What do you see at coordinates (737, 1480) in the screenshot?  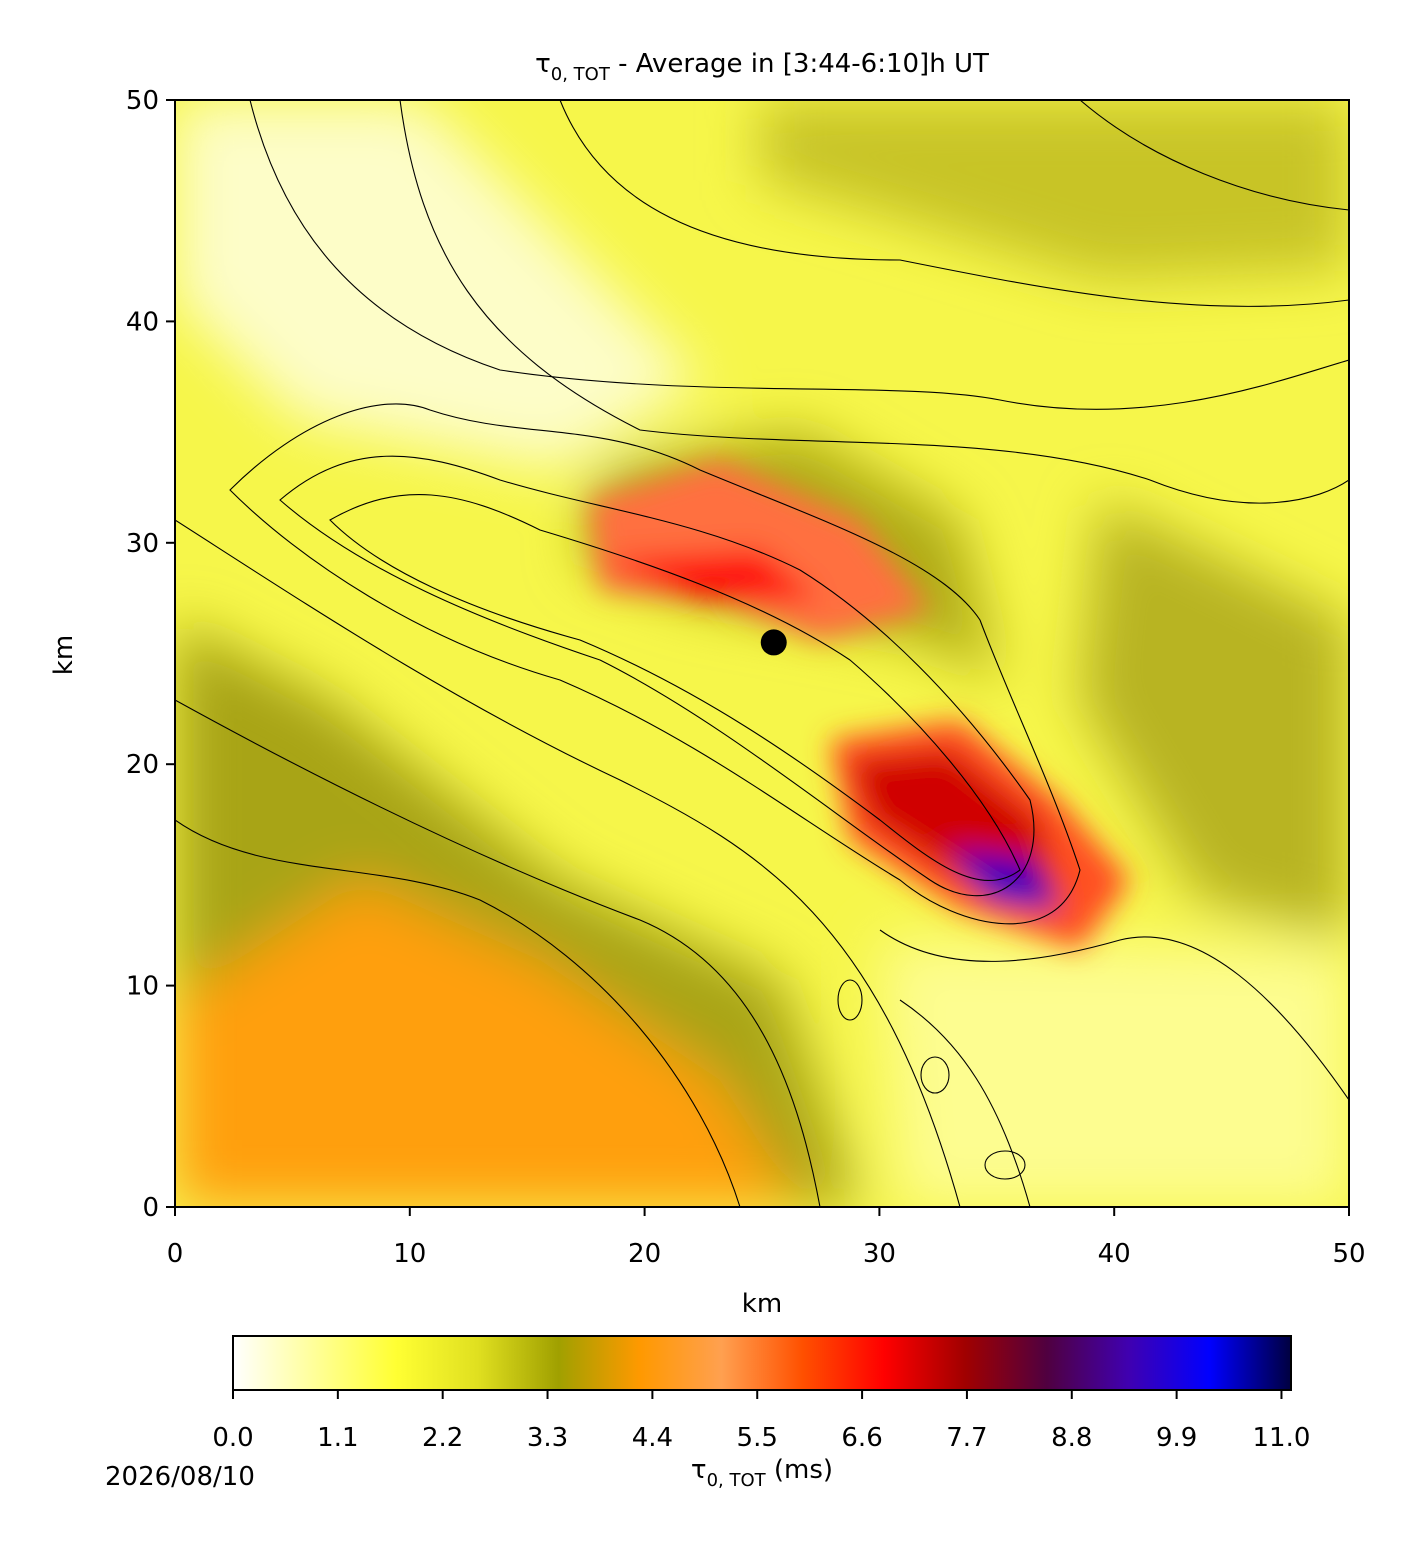 I see `cbar-subscript: 0, TOT` at bounding box center [737, 1480].